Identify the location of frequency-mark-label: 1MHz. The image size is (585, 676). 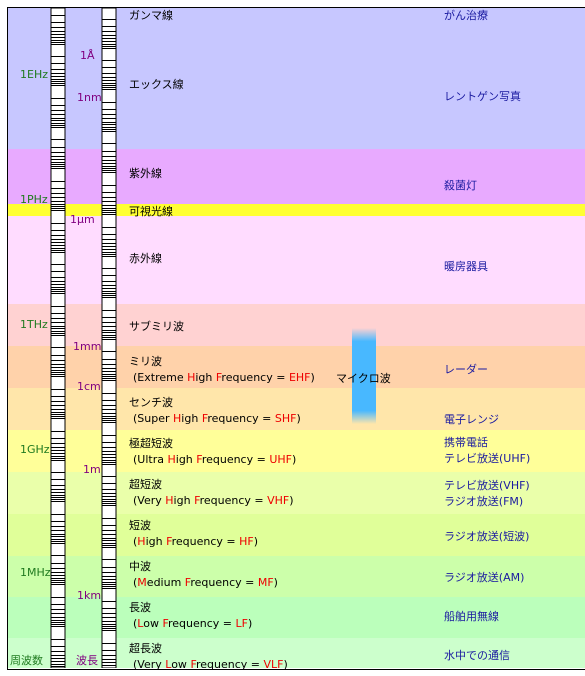
(35, 572).